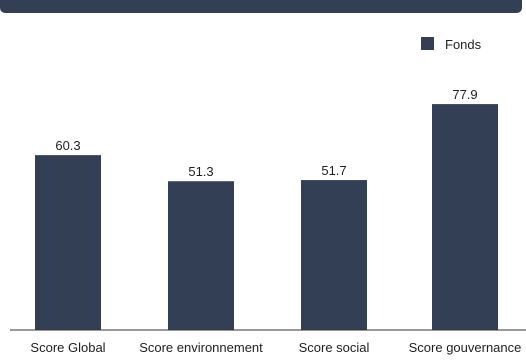 The height and width of the screenshot is (360, 526). I want to click on legend: Fonds, so click(451, 44).